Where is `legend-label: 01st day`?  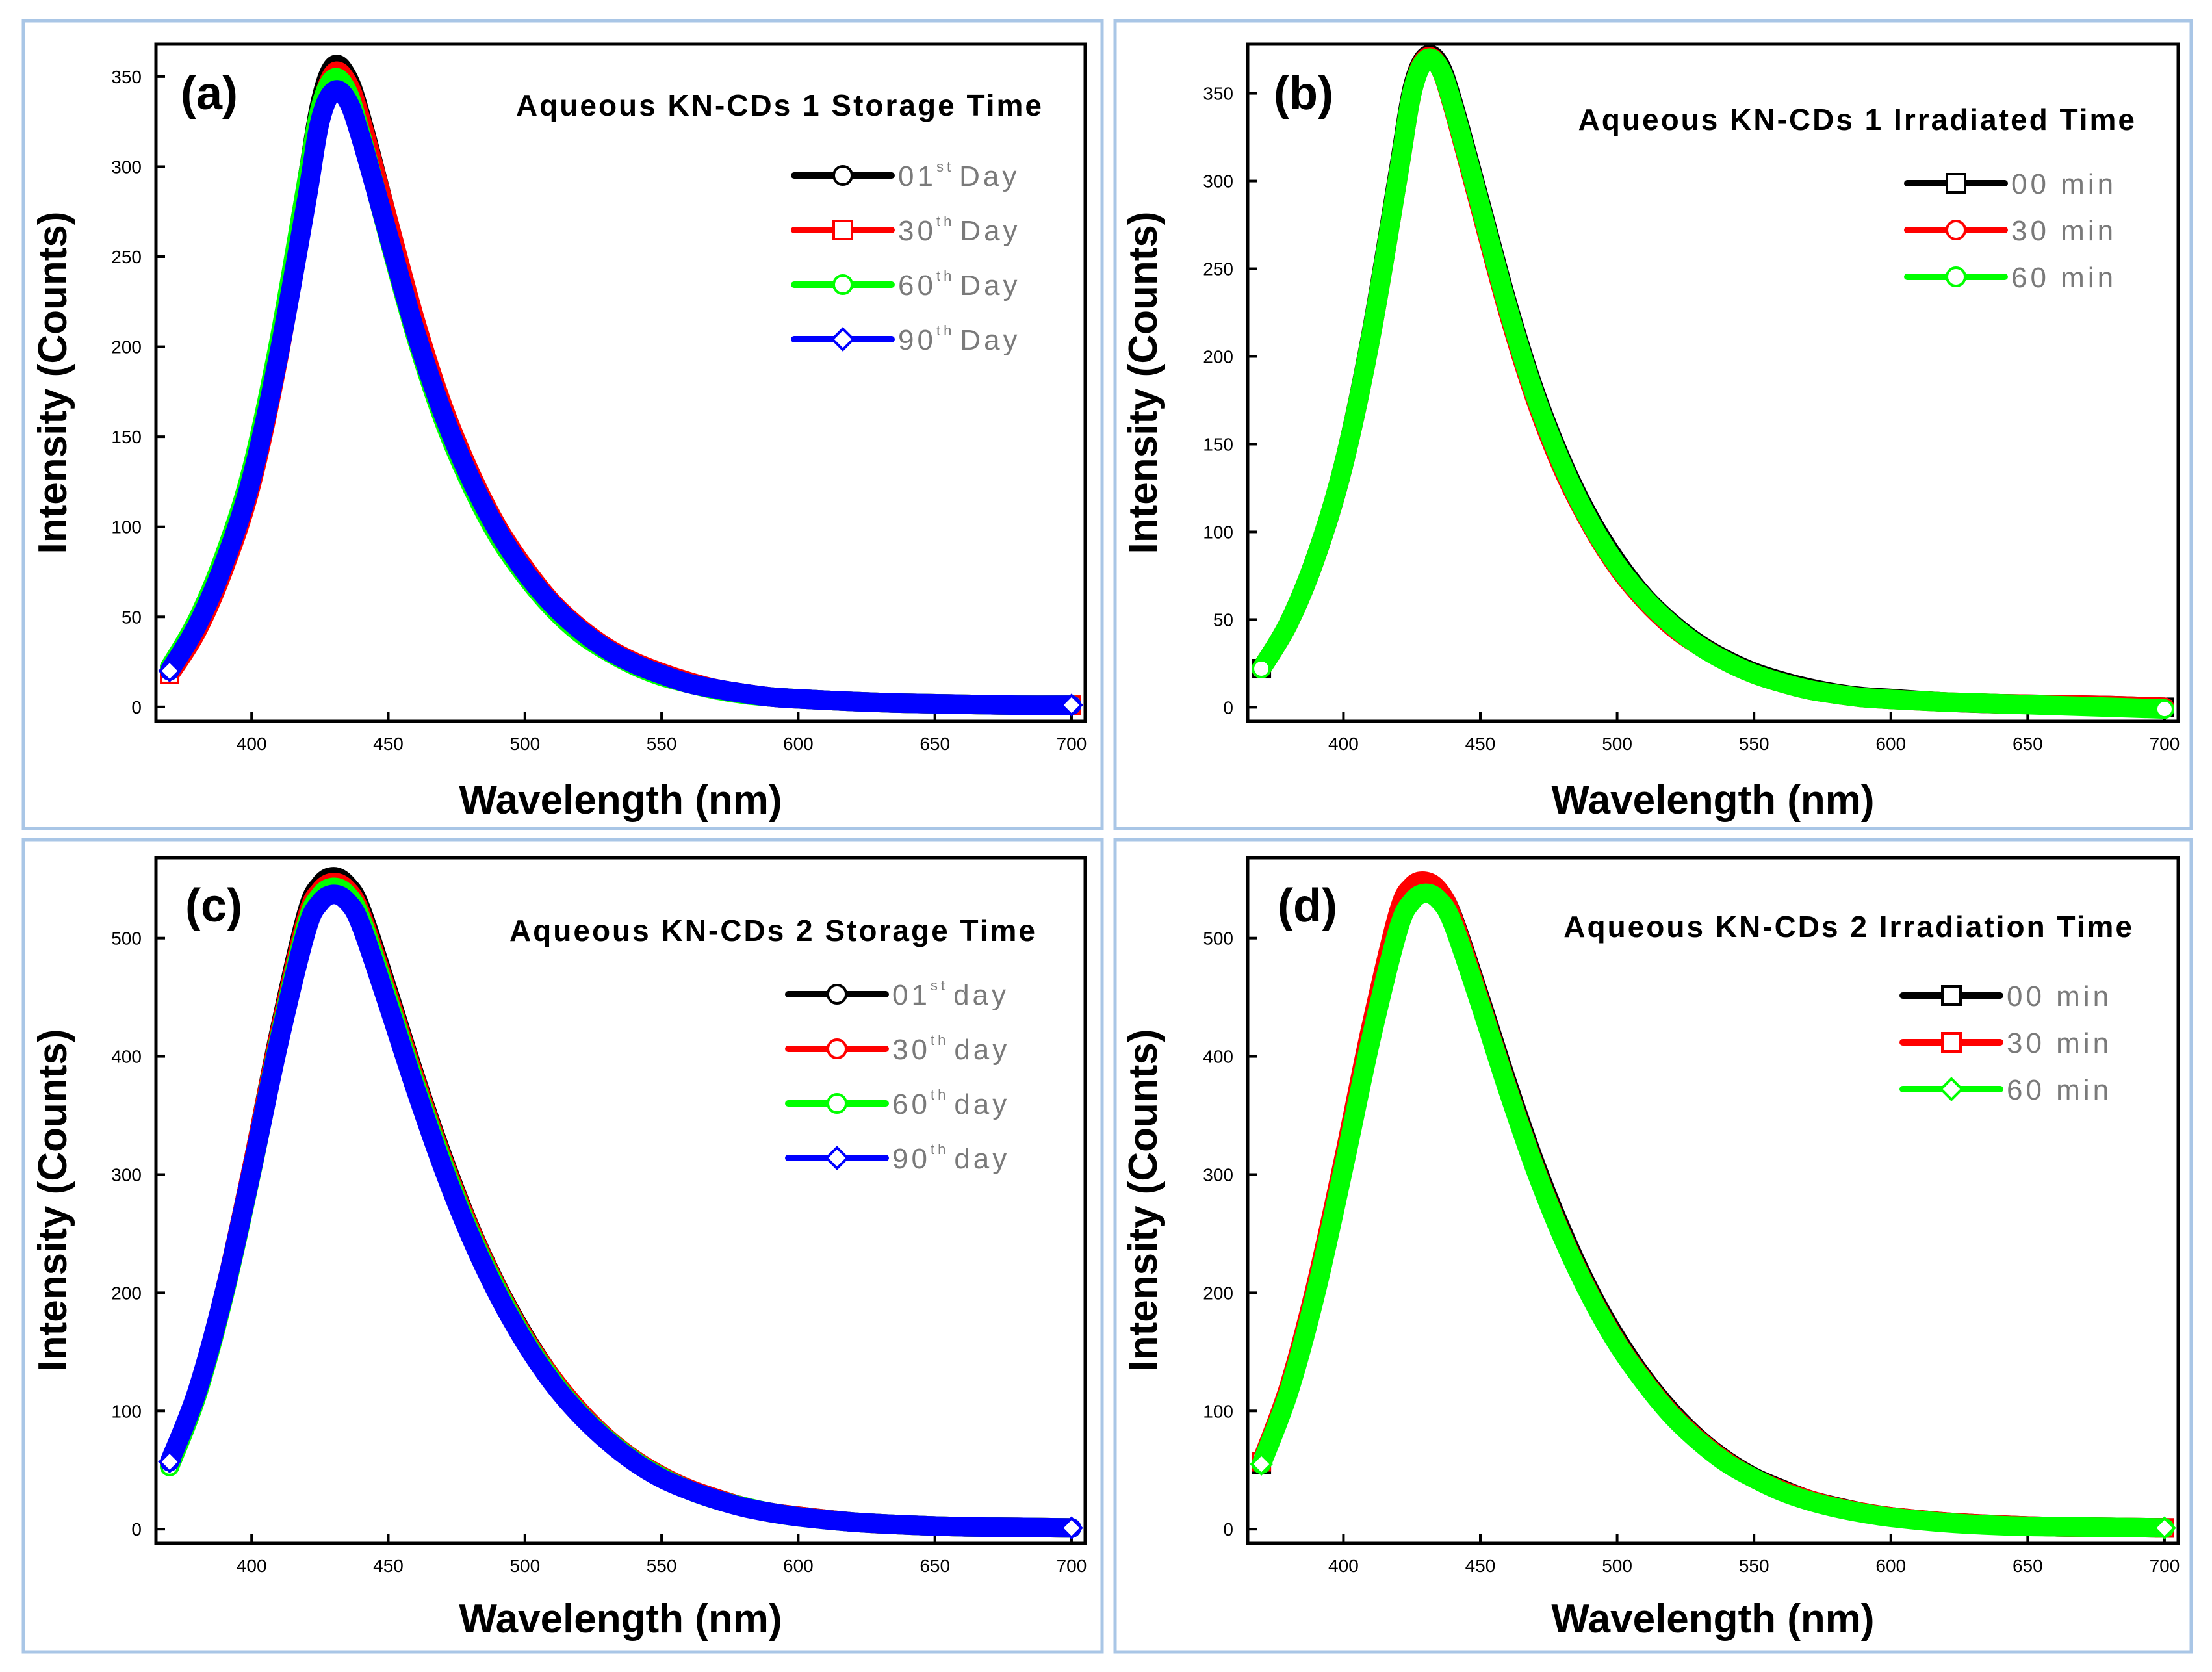 legend-label: 01st day is located at coordinates (950, 994).